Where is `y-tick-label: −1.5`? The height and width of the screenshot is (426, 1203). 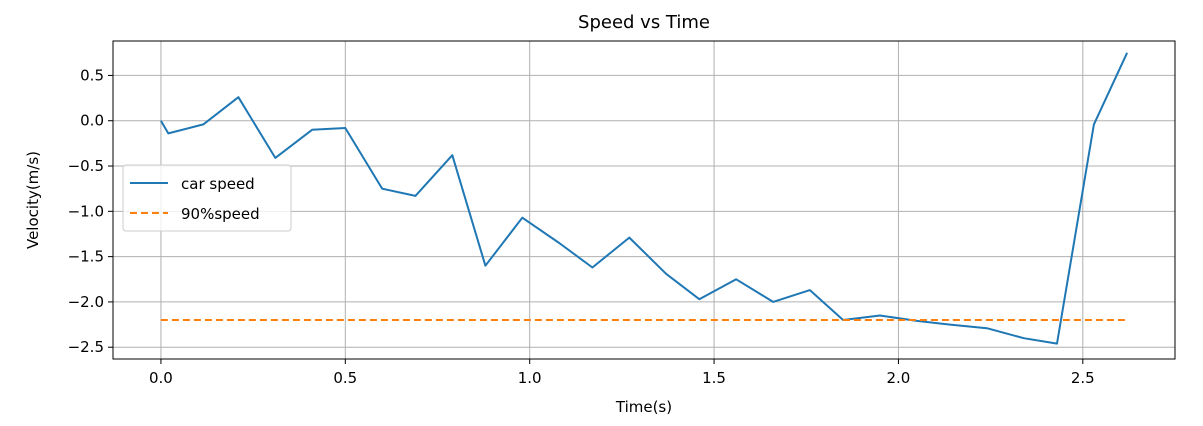 y-tick-label: −1.5 is located at coordinates (86, 257).